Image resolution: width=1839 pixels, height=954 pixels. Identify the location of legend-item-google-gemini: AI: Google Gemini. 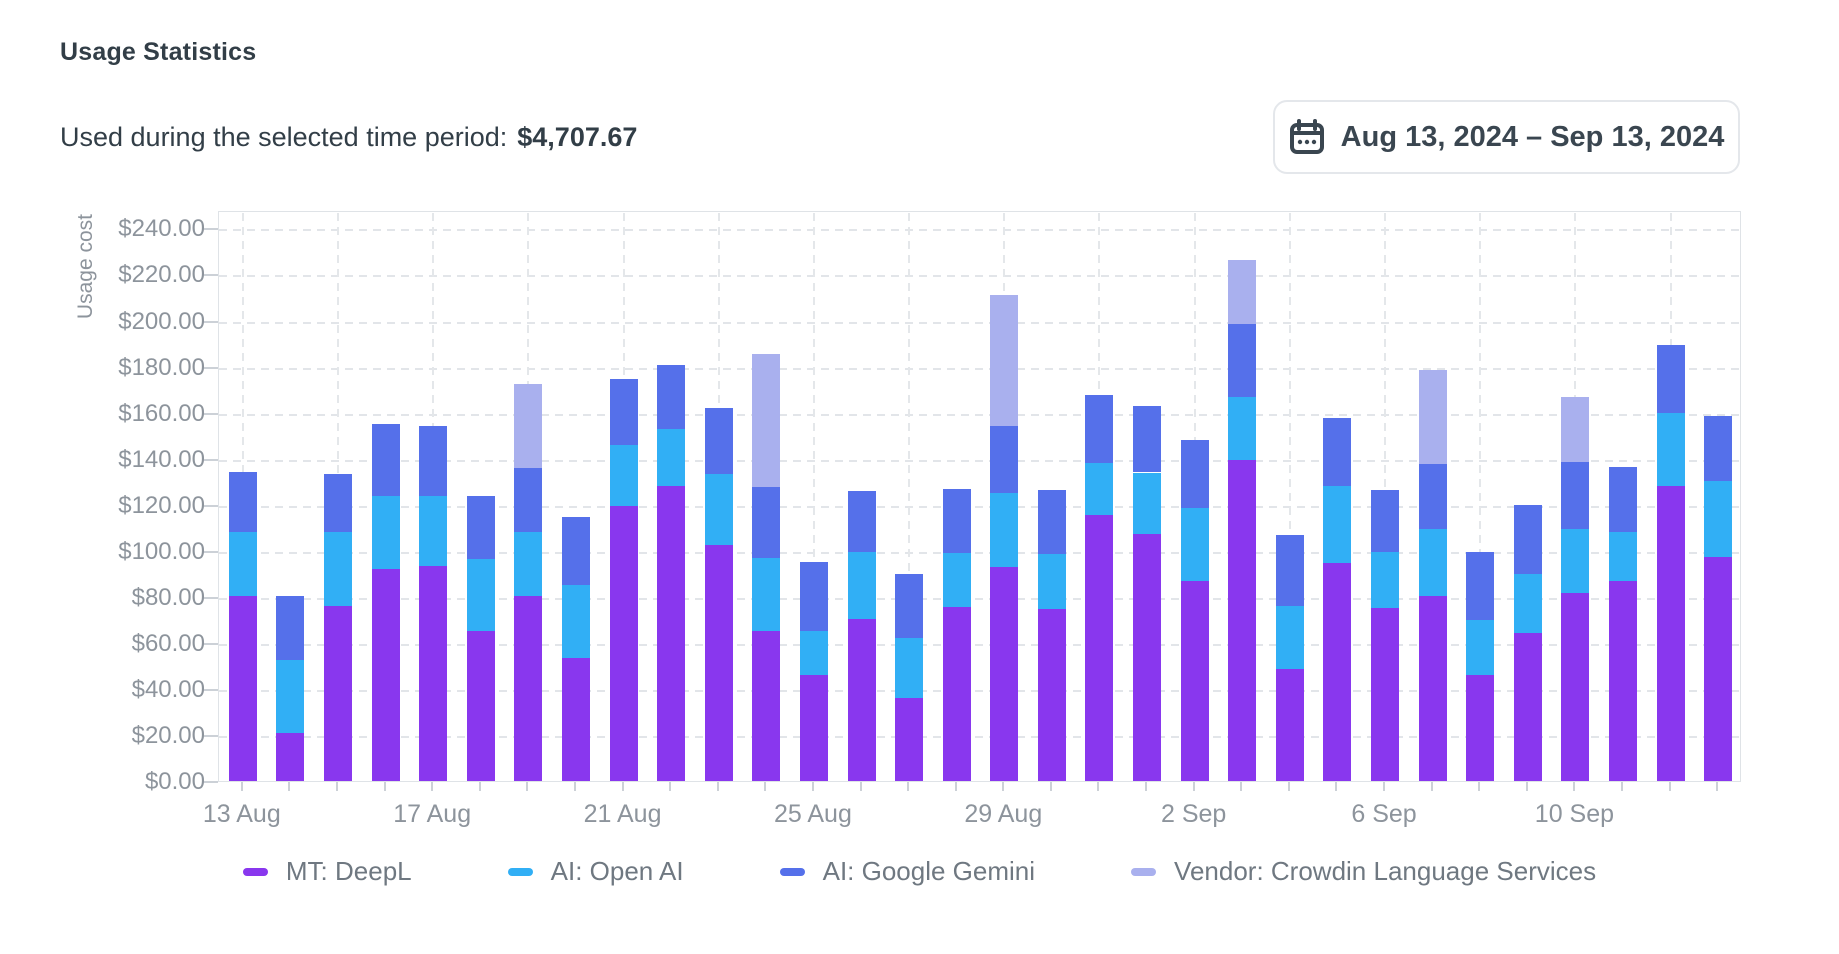
(907, 871).